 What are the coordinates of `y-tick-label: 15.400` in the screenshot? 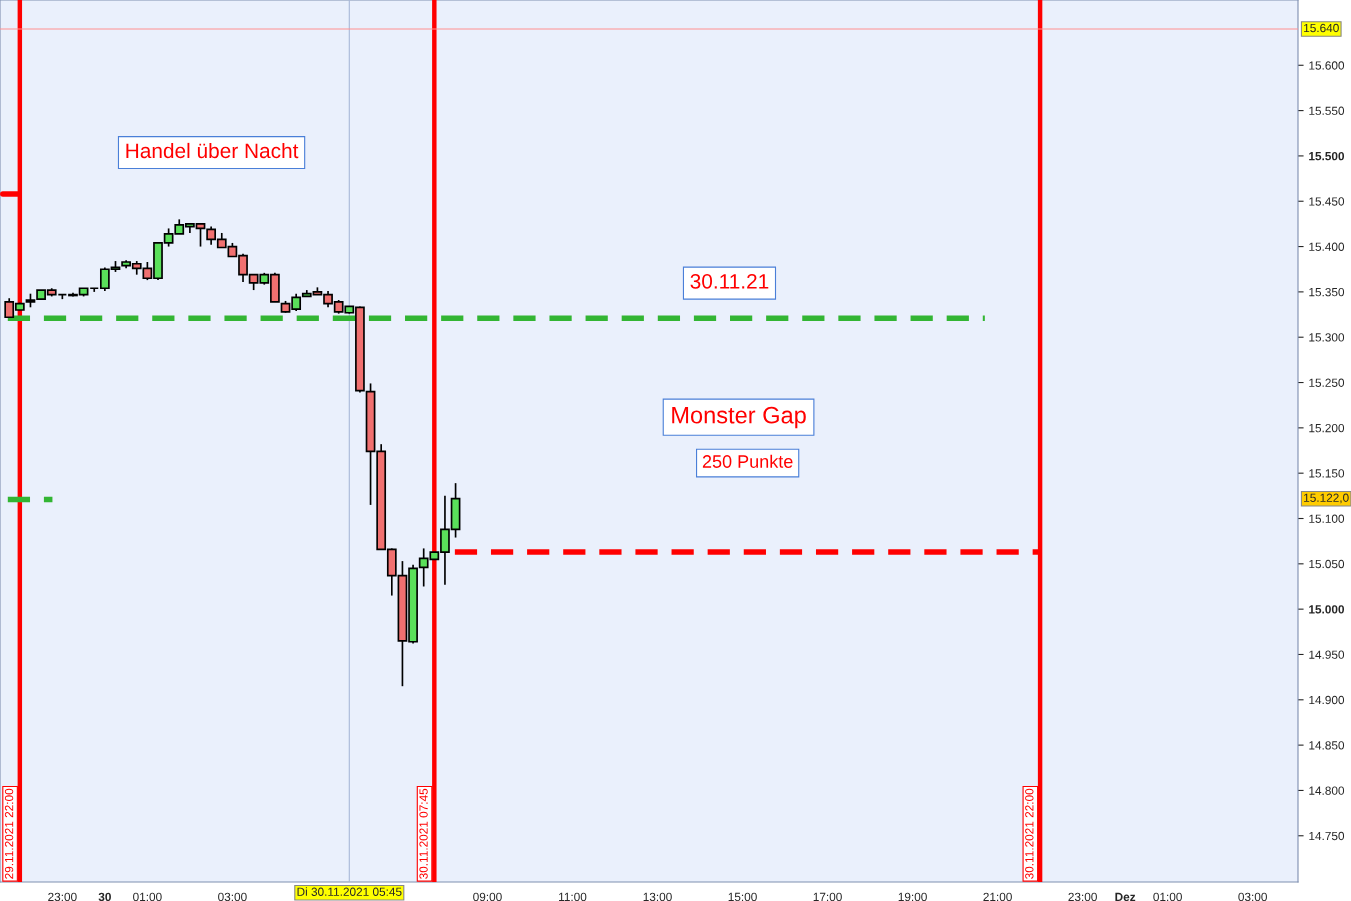 It's located at (1327, 246).